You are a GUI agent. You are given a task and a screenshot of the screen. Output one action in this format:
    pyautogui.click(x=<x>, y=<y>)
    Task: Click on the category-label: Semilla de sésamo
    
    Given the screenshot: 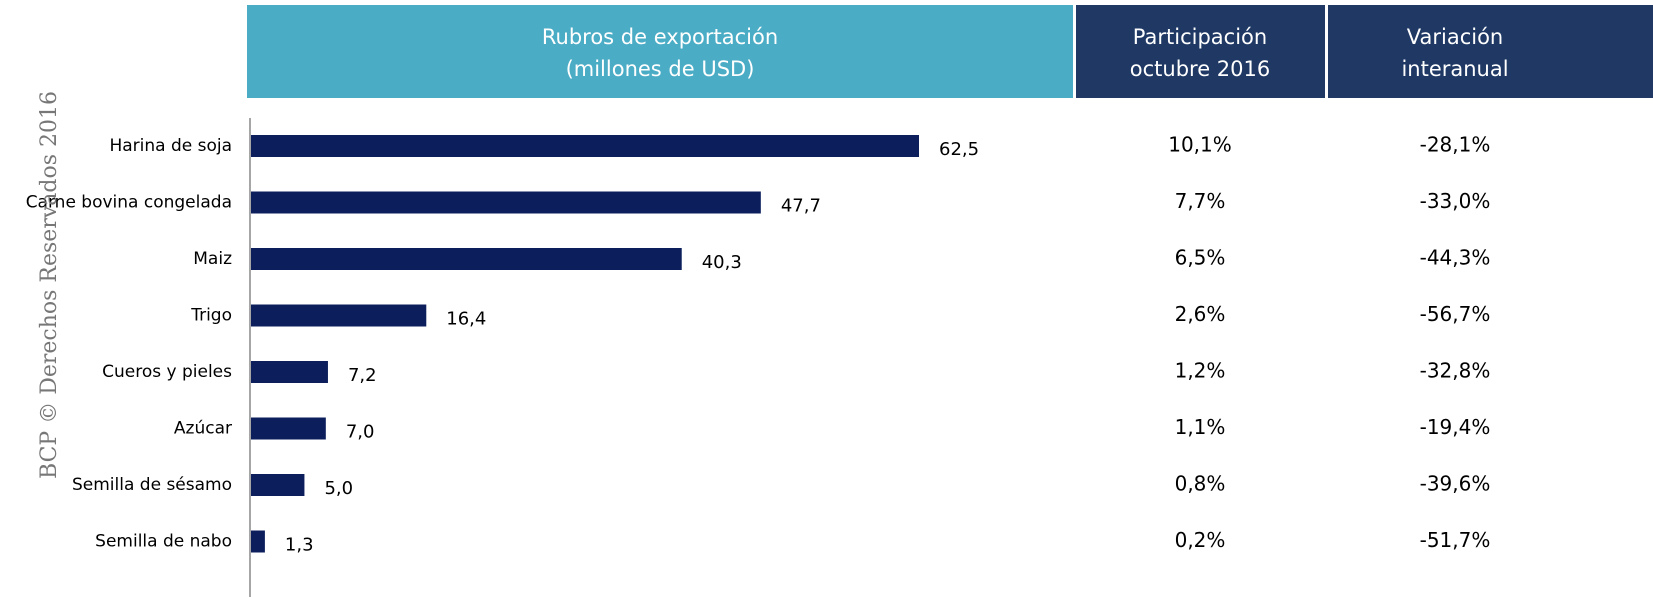 What is the action you would take?
    pyautogui.click(x=152, y=485)
    